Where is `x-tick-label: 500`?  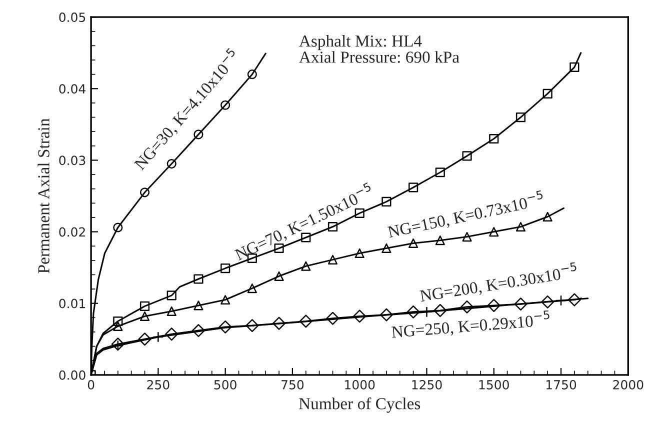 x-tick-label: 500 is located at coordinates (225, 385).